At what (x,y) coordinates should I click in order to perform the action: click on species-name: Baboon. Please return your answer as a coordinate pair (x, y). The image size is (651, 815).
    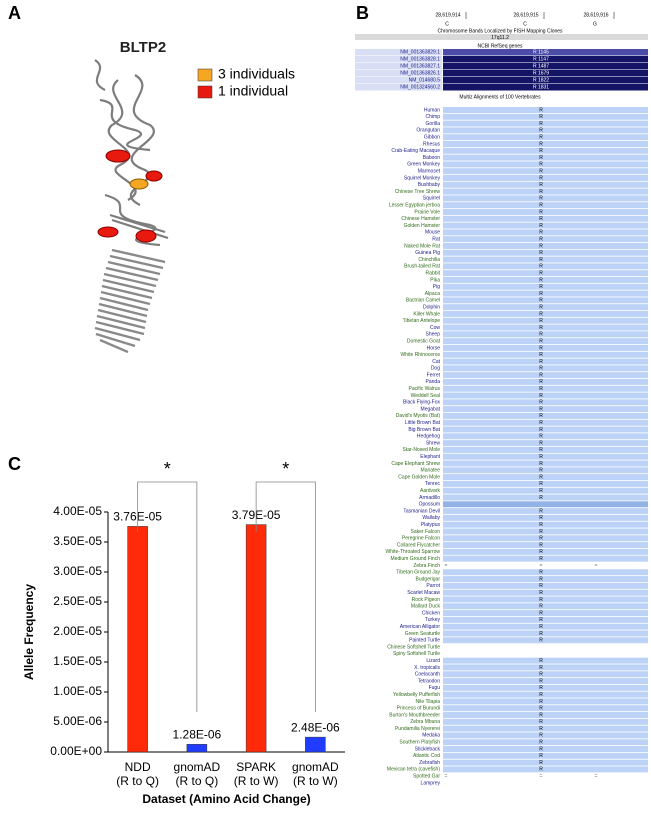
    Looking at the image, I should click on (431, 158).